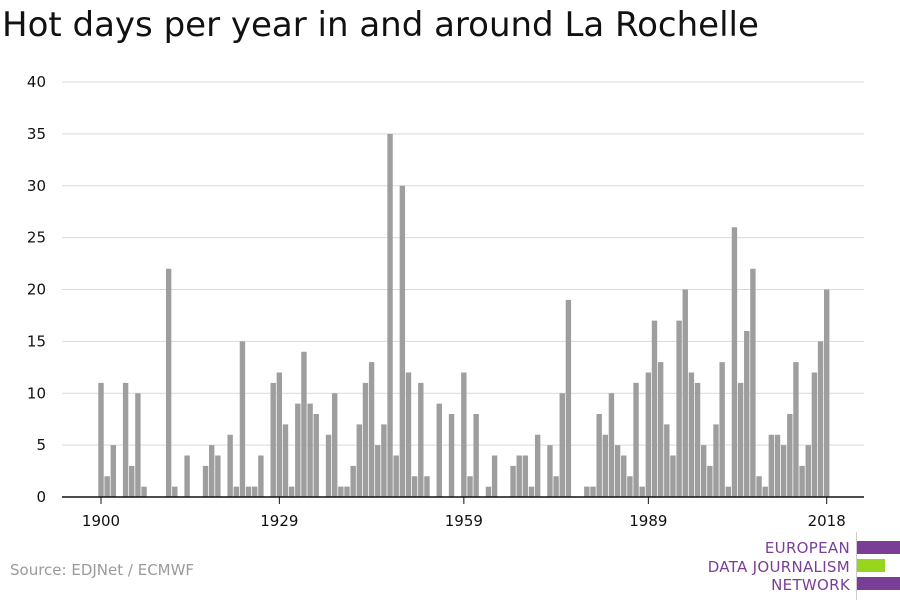 The height and width of the screenshot is (600, 900). I want to click on bar-1938, so click(335, 445).